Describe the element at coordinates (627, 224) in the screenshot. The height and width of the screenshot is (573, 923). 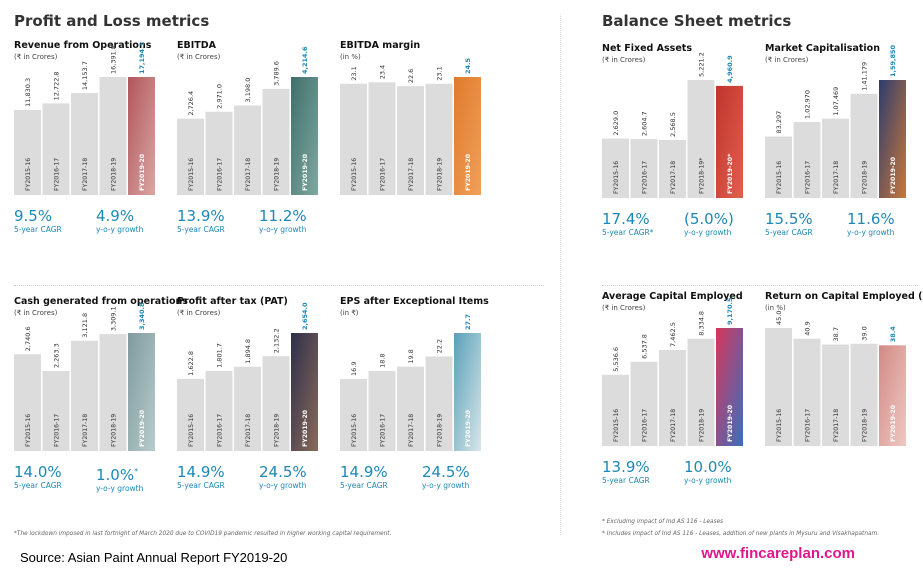
I see `cagr-stat: 17.4% 5-year CAGR*` at that location.